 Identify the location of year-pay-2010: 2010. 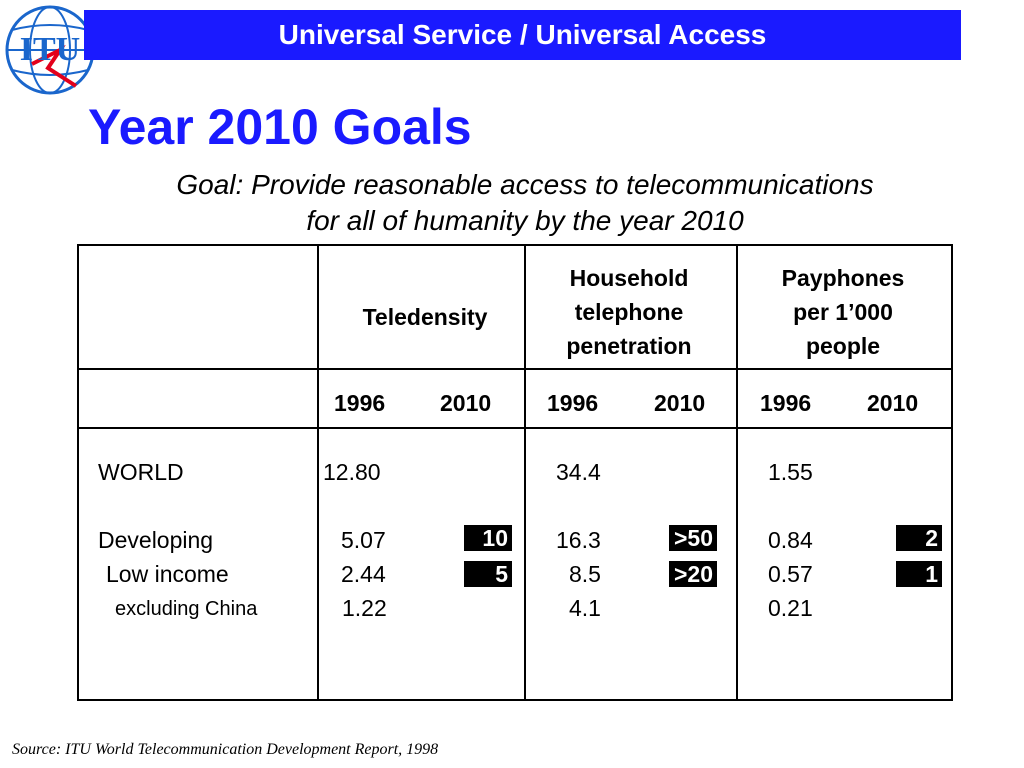
(893, 403).